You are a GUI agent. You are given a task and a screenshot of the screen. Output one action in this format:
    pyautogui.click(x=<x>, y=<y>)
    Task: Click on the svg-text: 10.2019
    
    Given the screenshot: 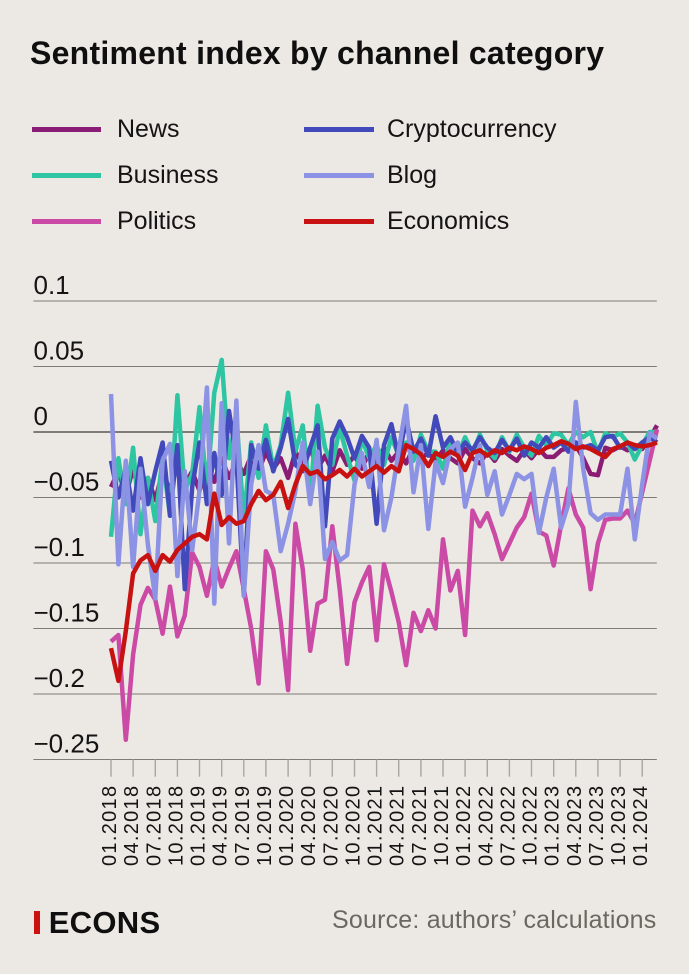 What is the action you would take?
    pyautogui.click(x=265, y=825)
    